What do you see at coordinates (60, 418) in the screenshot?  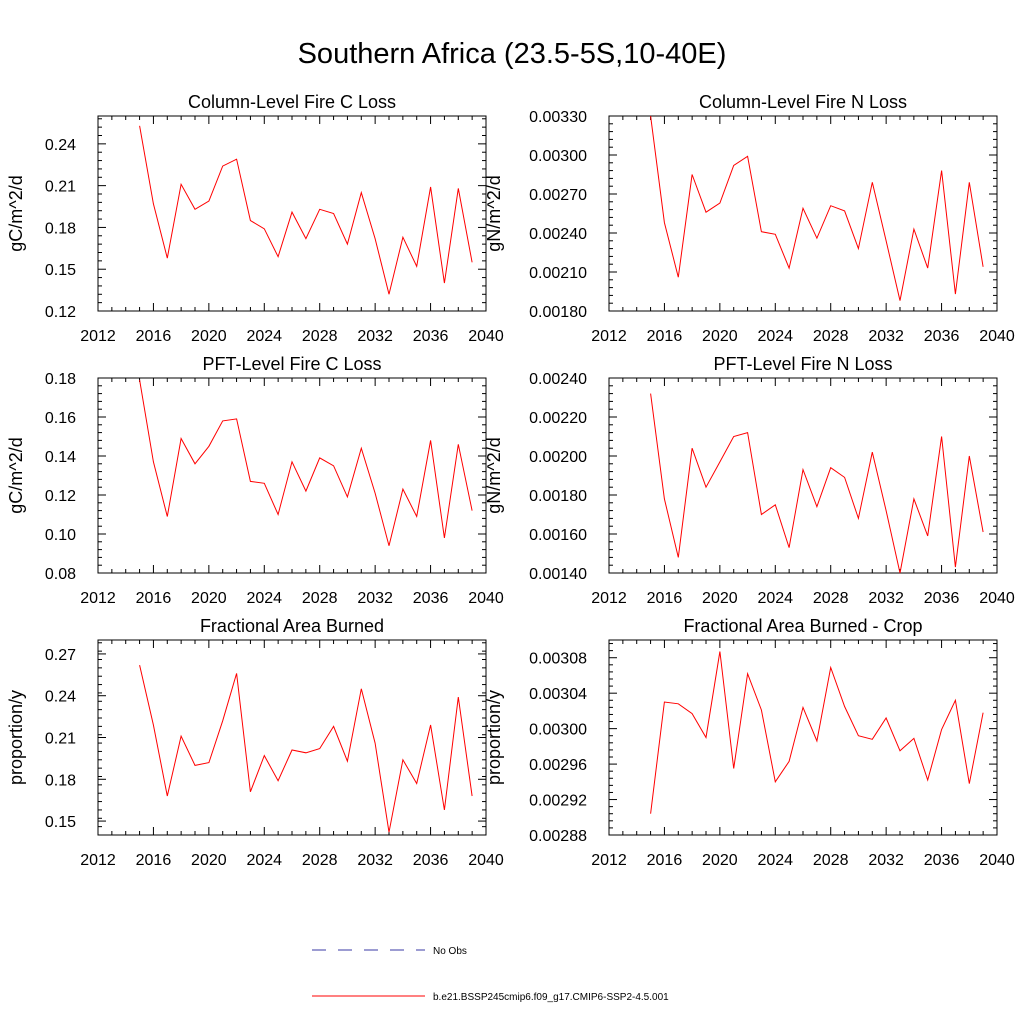 I see `y-tick-label: 0.16` at bounding box center [60, 418].